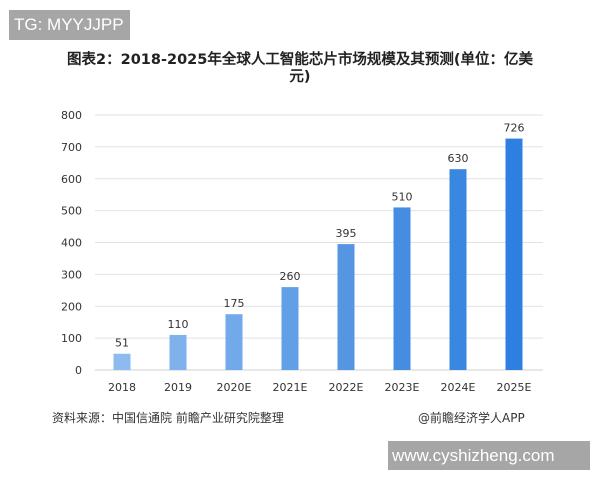  What do you see at coordinates (458, 387) in the screenshot?
I see `x-tick-label: 2024E` at bounding box center [458, 387].